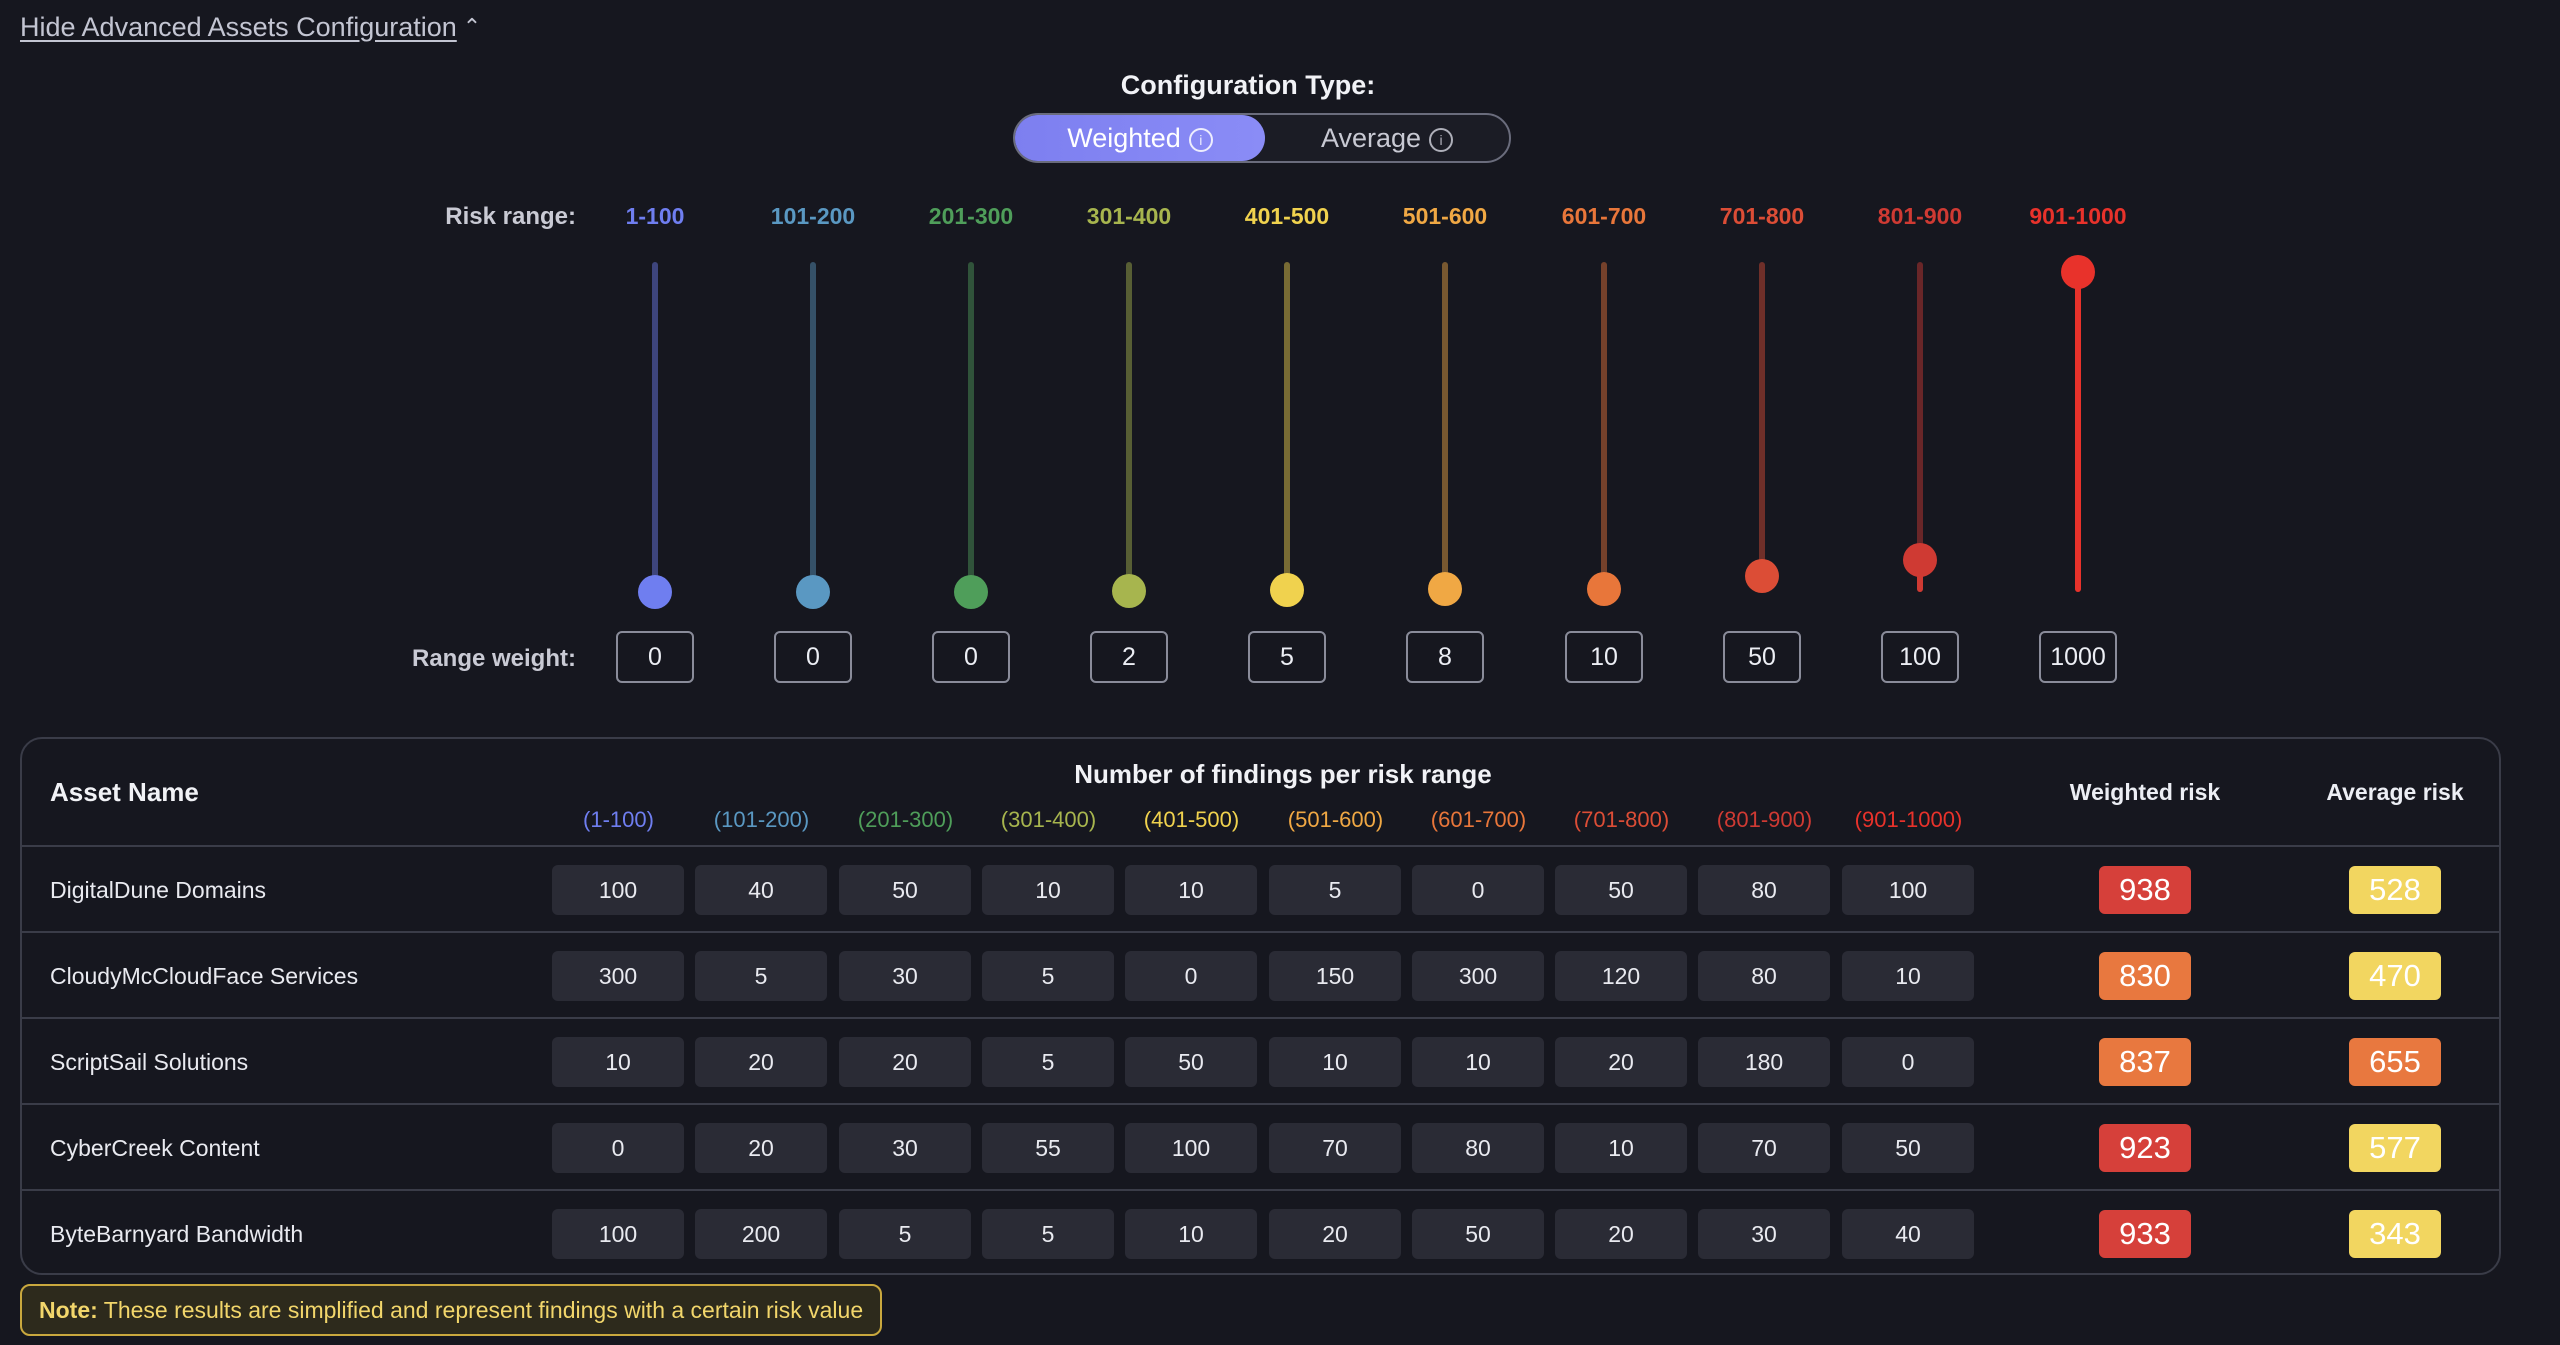 This screenshot has height=1345, width=2560. I want to click on range-column-header: (201-300), so click(905, 819).